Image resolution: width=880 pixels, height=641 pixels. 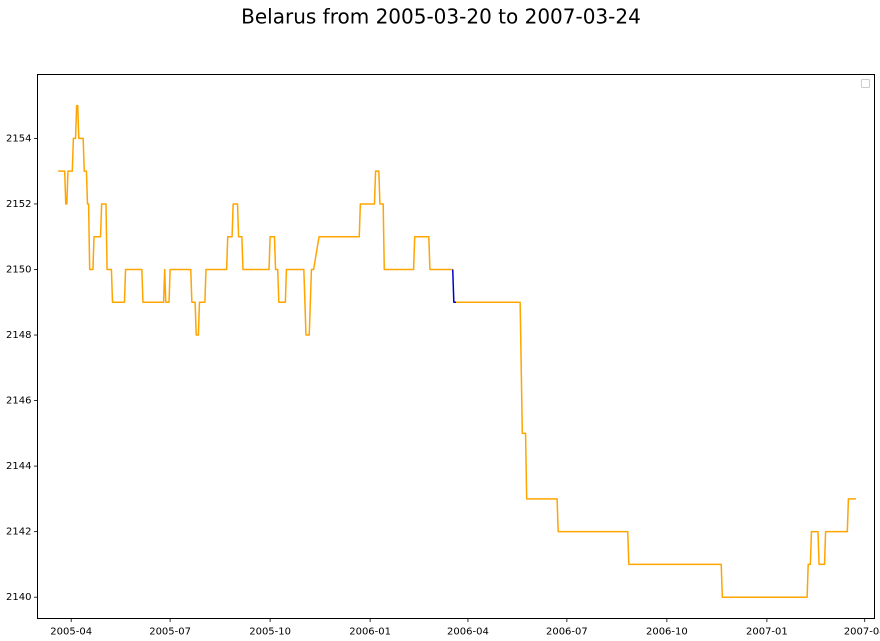 What do you see at coordinates (865, 83) in the screenshot?
I see `legend-box` at bounding box center [865, 83].